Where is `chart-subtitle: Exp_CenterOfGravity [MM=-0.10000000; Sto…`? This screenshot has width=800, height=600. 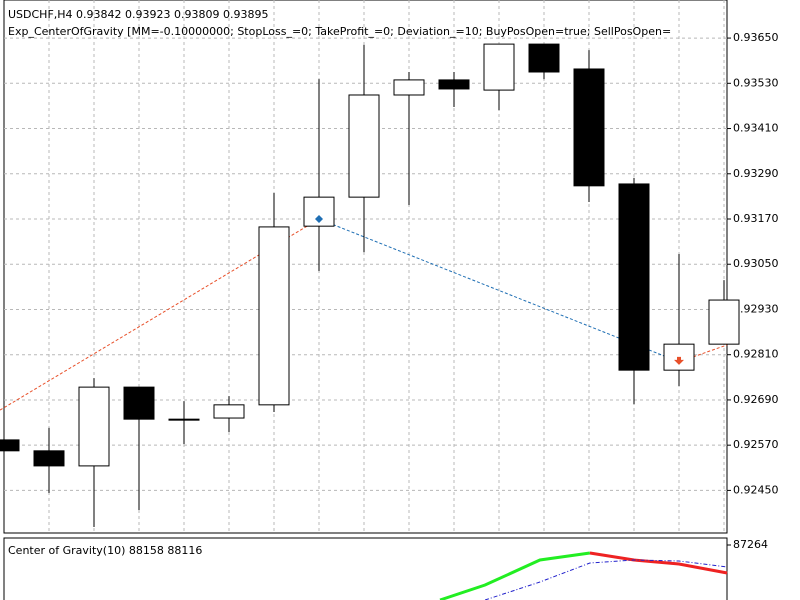 chart-subtitle: Exp_CenterOfGravity [MM=-0.10000000; Sto… is located at coordinates (339, 31).